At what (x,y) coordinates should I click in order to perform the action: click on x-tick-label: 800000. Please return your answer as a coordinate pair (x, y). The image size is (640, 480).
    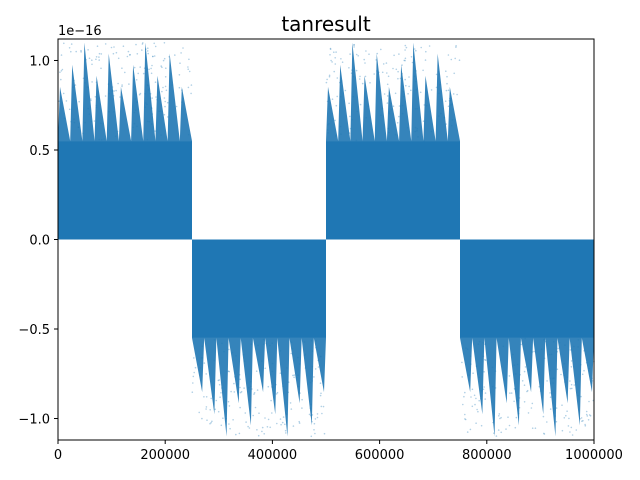
    Looking at the image, I should click on (487, 455).